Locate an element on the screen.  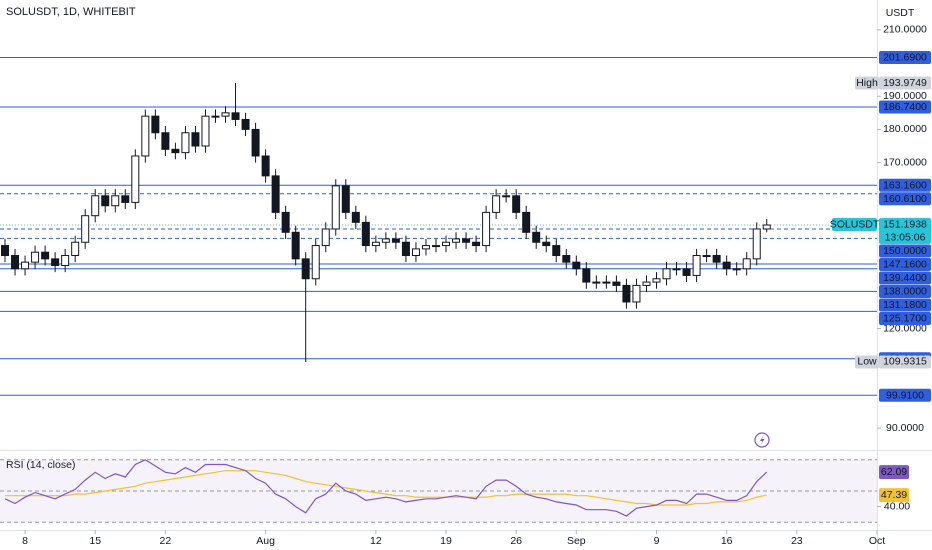
level-label: 131.1800 is located at coordinates (905, 305).